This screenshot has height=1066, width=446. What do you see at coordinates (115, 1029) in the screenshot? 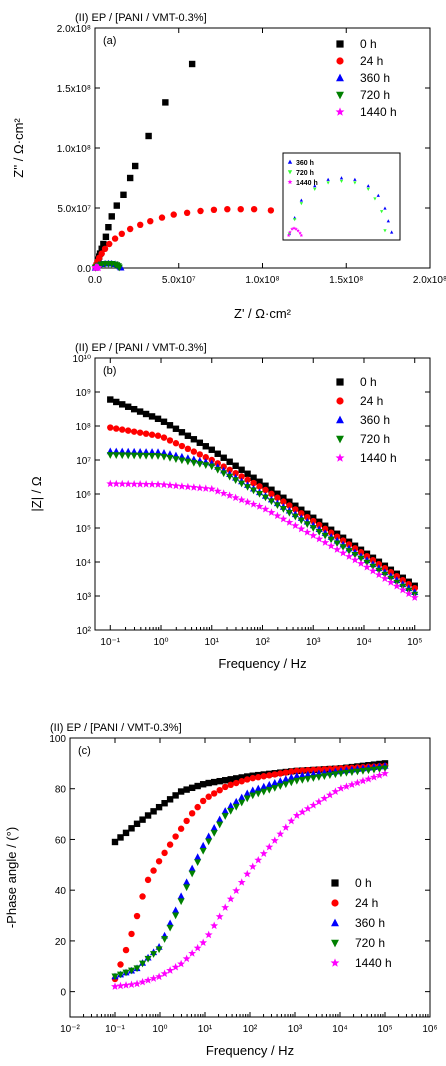
I see `x-tick-label: 10⁻¹` at bounding box center [115, 1029].